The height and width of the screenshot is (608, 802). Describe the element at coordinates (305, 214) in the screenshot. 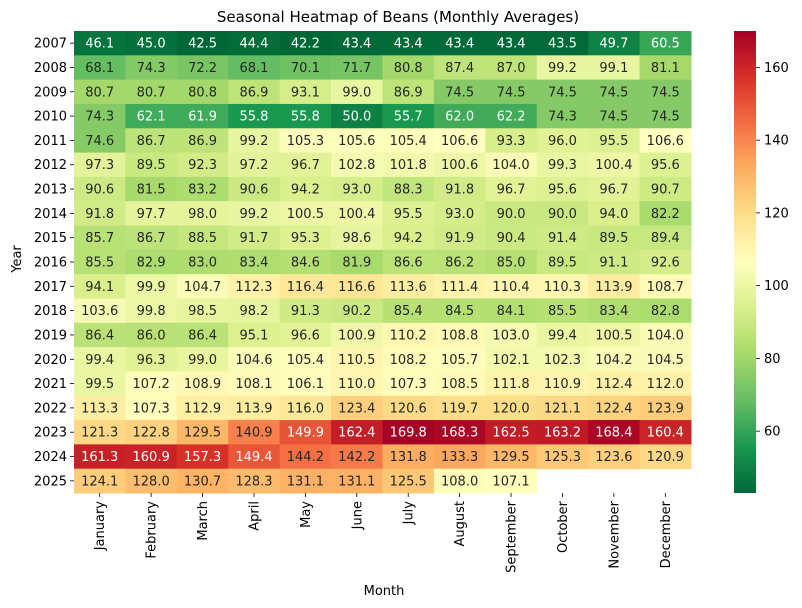

I see `cell-value-label: 100.5` at that location.